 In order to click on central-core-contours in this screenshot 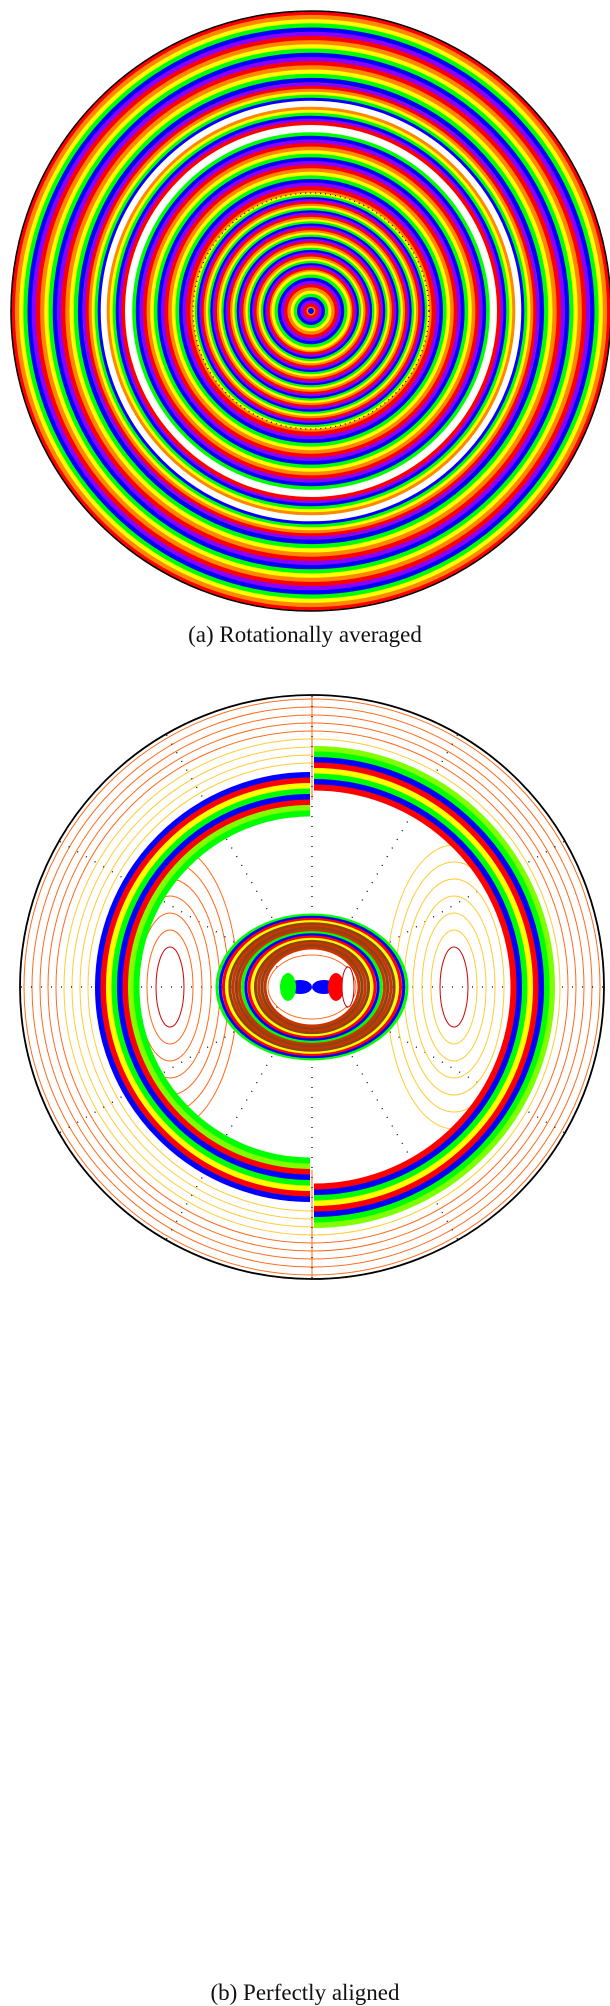, I will do `click(312, 987)`.